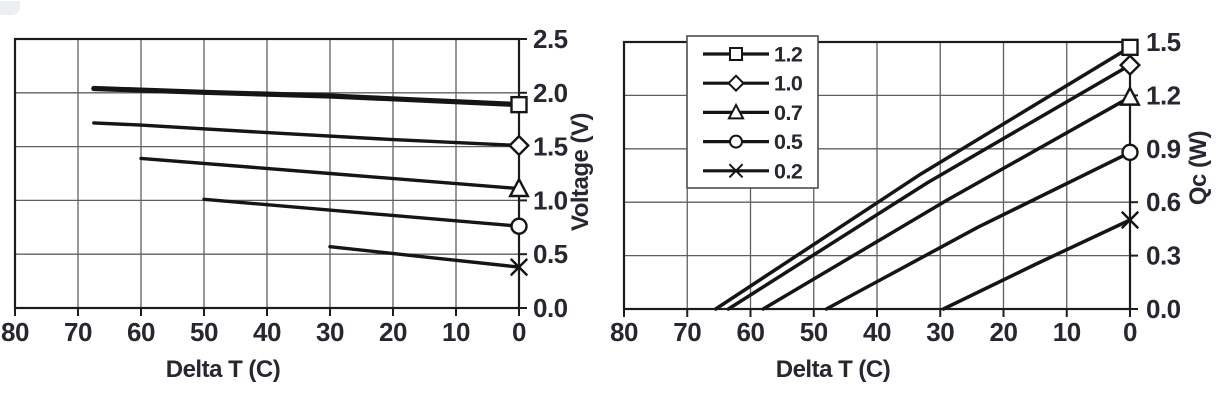 This screenshot has width=1219, height=402. What do you see at coordinates (1163, 95) in the screenshot?
I see `y-tick-label: 1.2` at bounding box center [1163, 95].